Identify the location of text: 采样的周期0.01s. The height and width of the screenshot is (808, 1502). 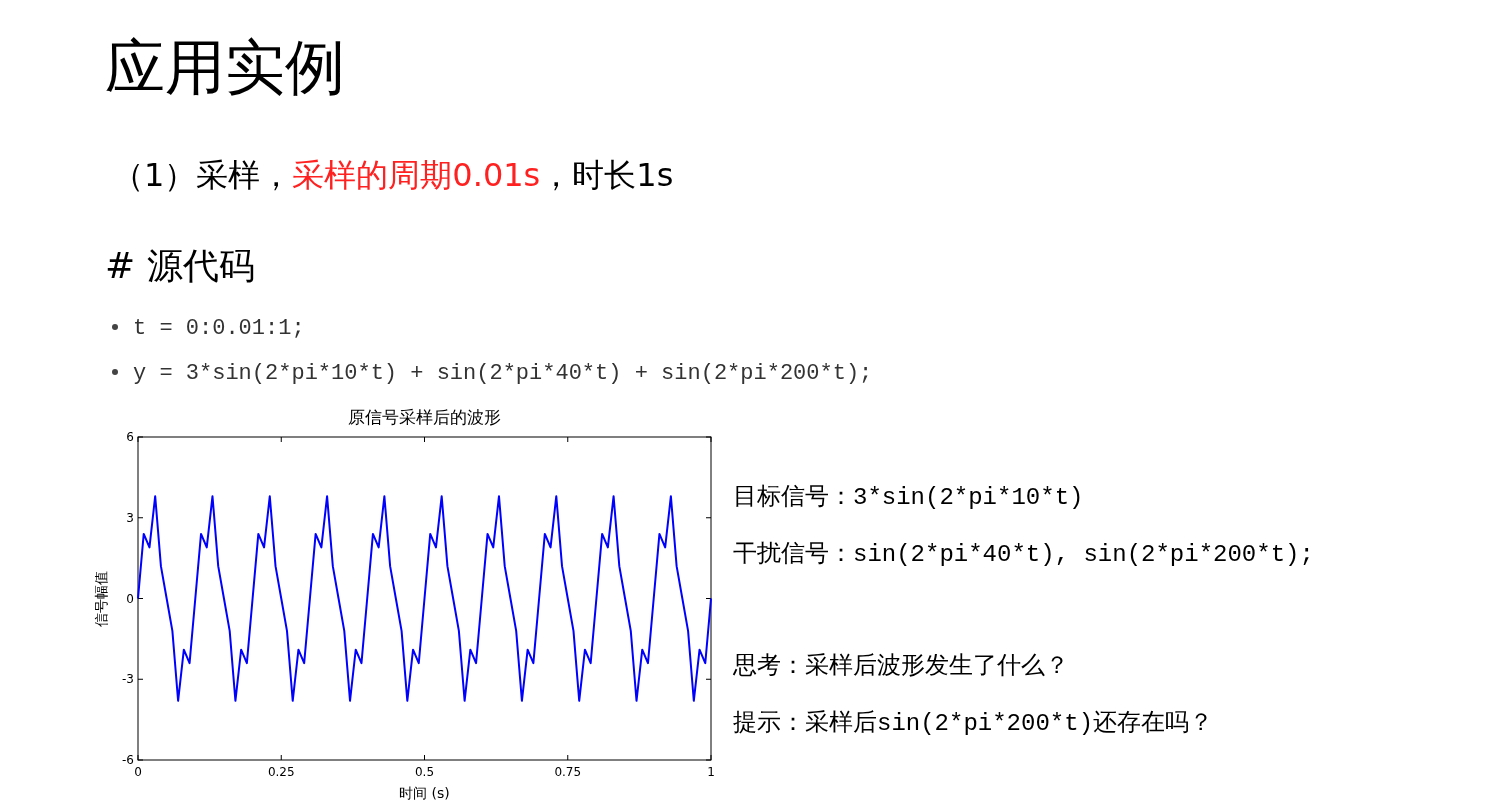
(416, 175).